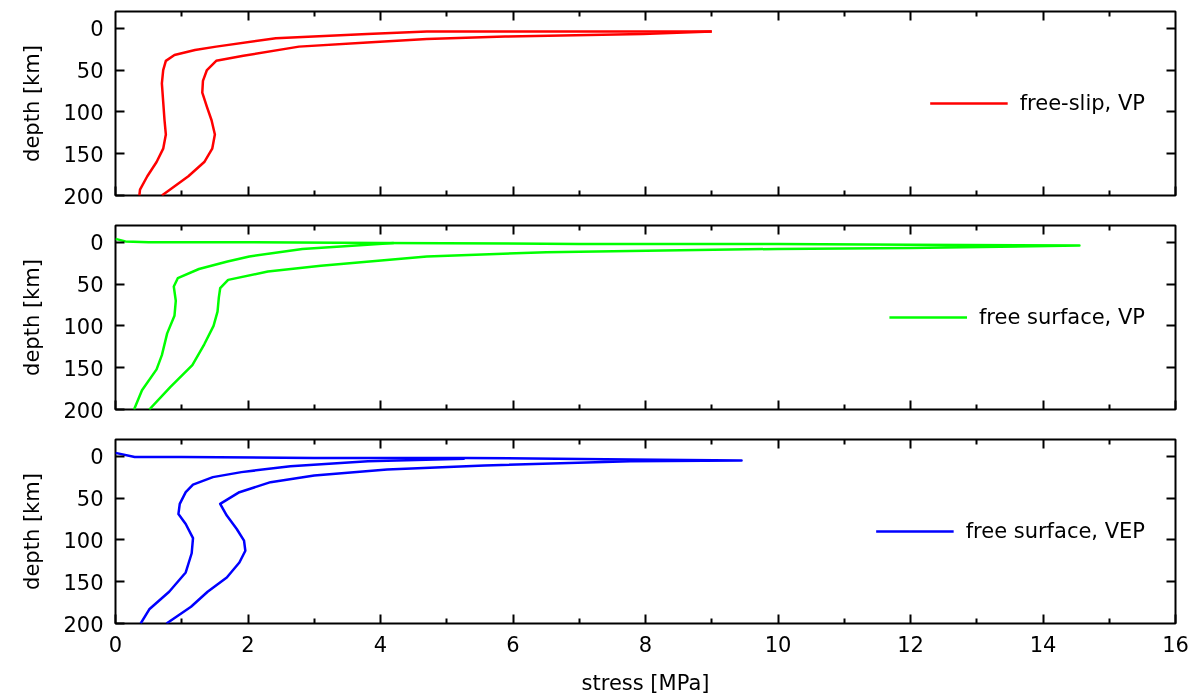 The width and height of the screenshot is (1201, 693). Describe the element at coordinates (1055, 531) in the screenshot. I see `legend-label: free surface, VEP` at that location.